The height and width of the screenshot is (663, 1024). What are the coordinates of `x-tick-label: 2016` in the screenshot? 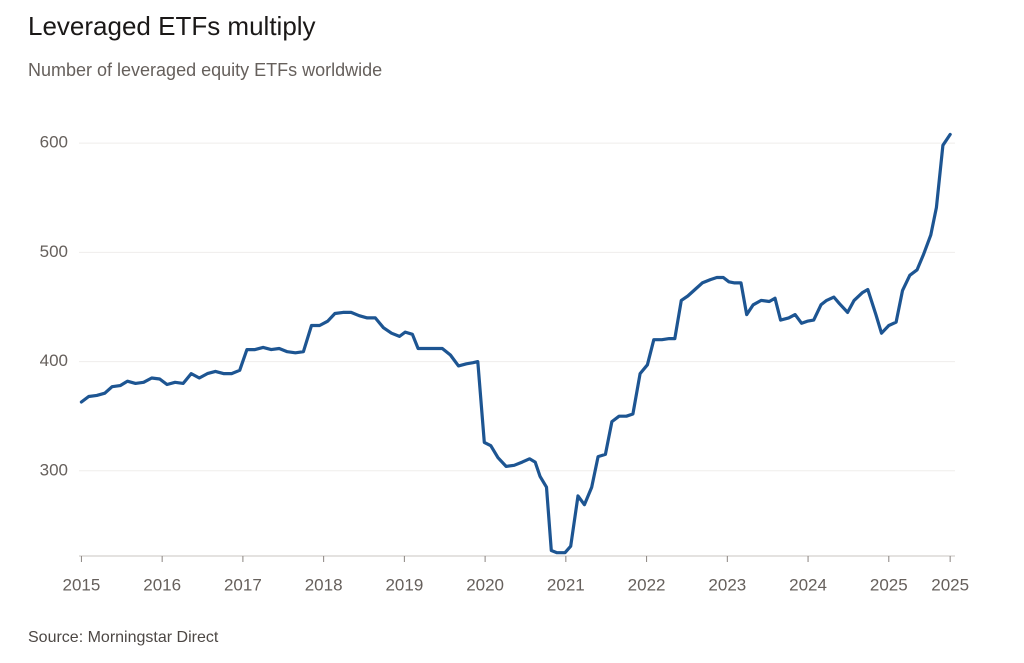 It's located at (162, 584).